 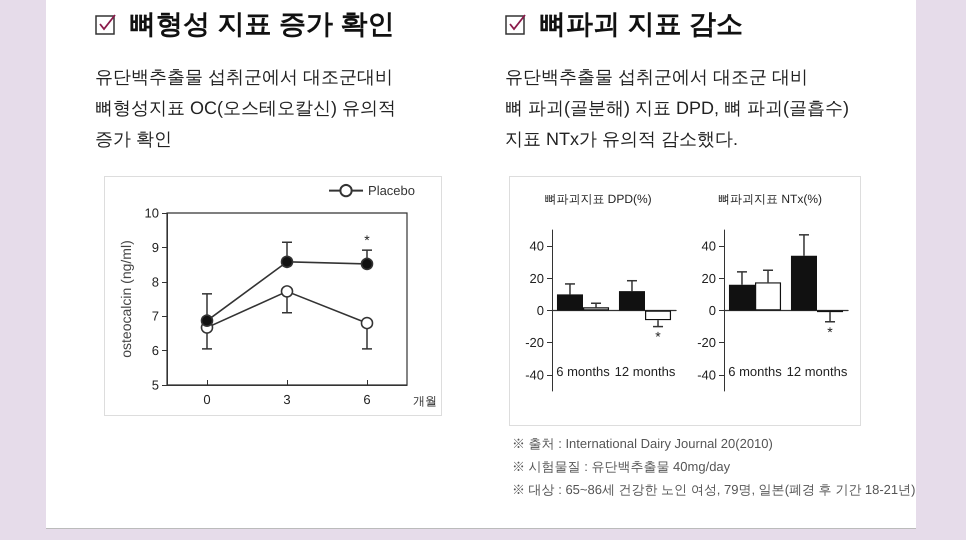 What do you see at coordinates (287, 399) in the screenshot?
I see `x-tick-label: 3` at bounding box center [287, 399].